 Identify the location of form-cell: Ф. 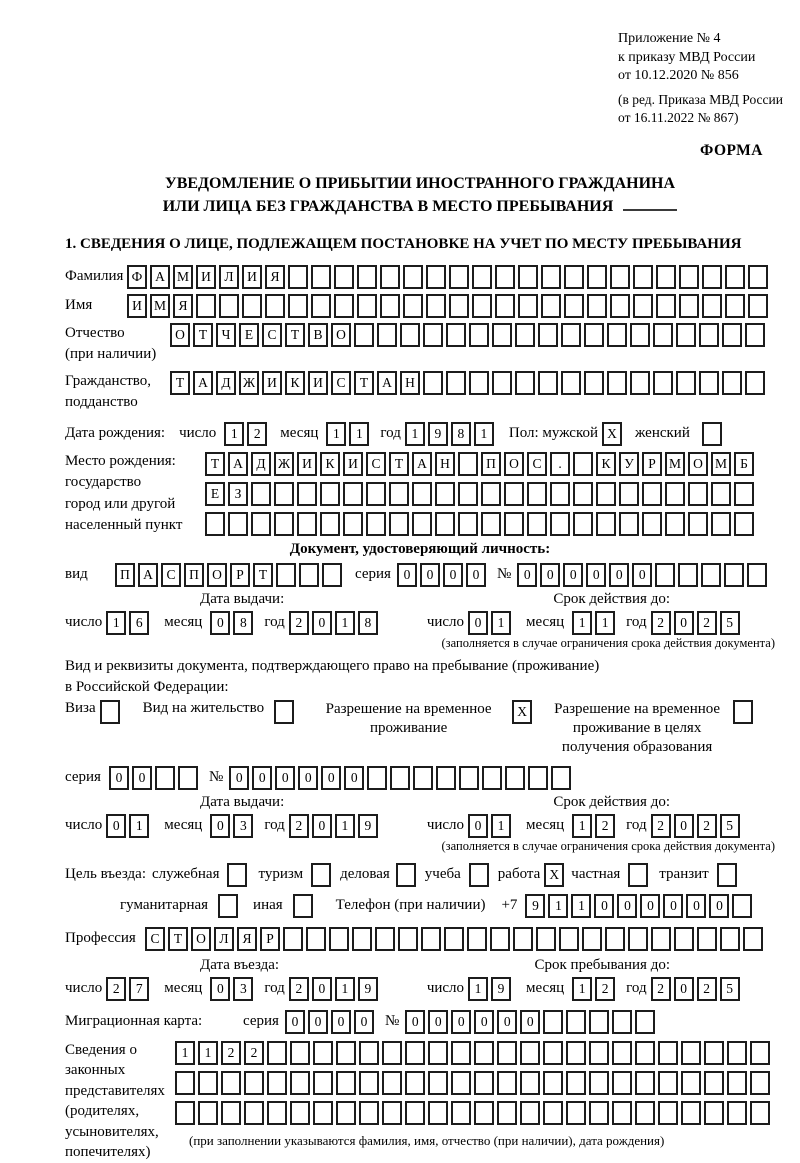
(137, 276).